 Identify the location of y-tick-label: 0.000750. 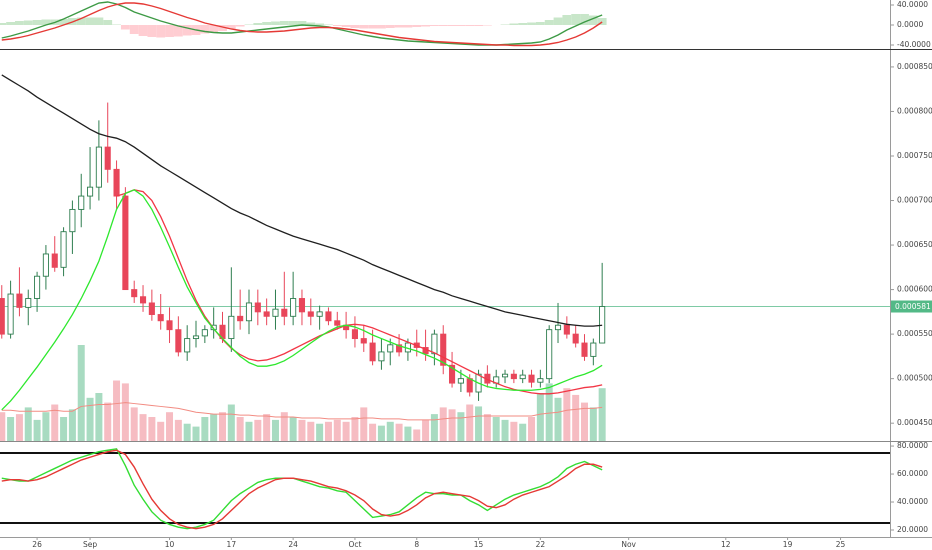
(914, 155).